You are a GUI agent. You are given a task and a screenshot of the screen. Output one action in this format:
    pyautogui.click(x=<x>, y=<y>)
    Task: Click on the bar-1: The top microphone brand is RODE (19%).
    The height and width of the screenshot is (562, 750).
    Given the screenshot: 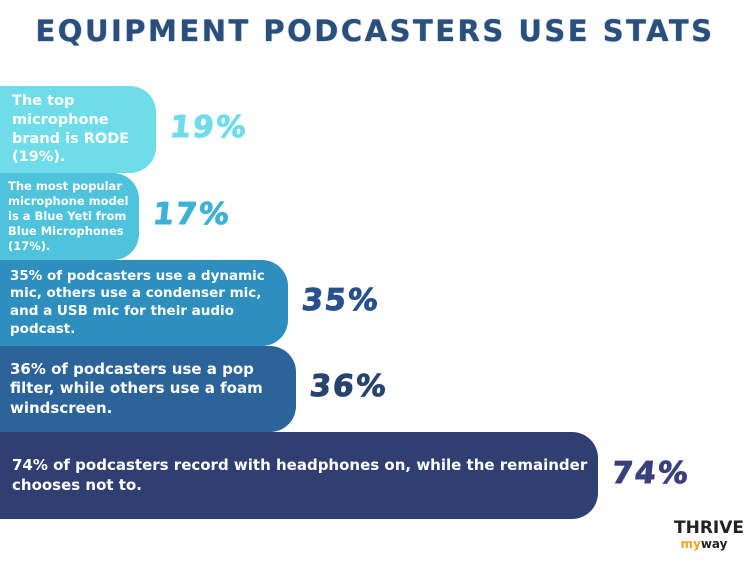 What is the action you would take?
    pyautogui.click(x=78, y=129)
    